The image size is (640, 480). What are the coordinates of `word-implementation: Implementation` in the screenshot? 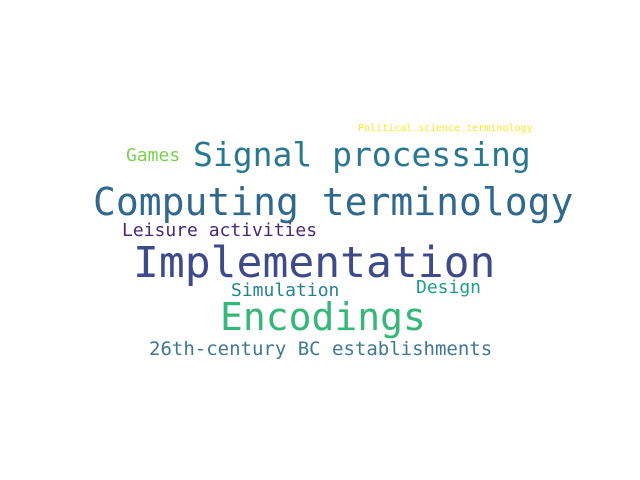 It's located at (314, 263).